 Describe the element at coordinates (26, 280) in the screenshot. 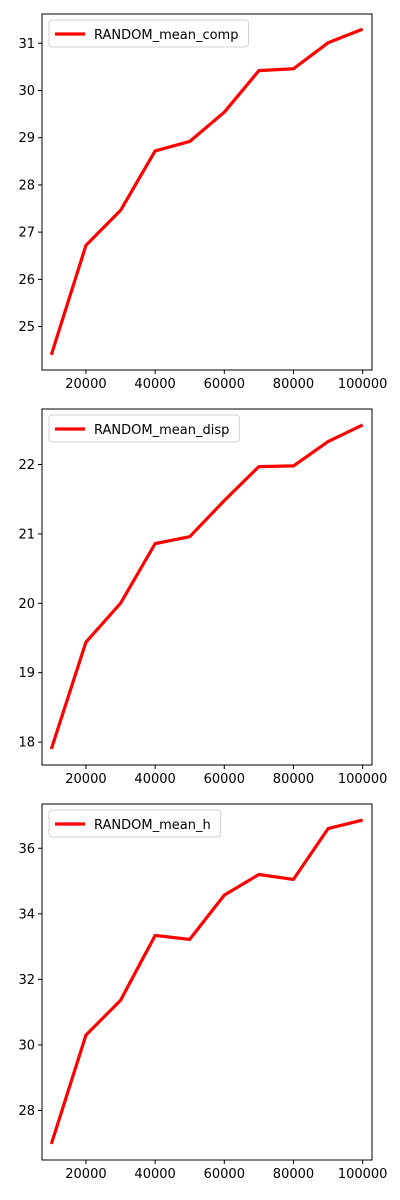

I see `y-tick-label: 26` at that location.